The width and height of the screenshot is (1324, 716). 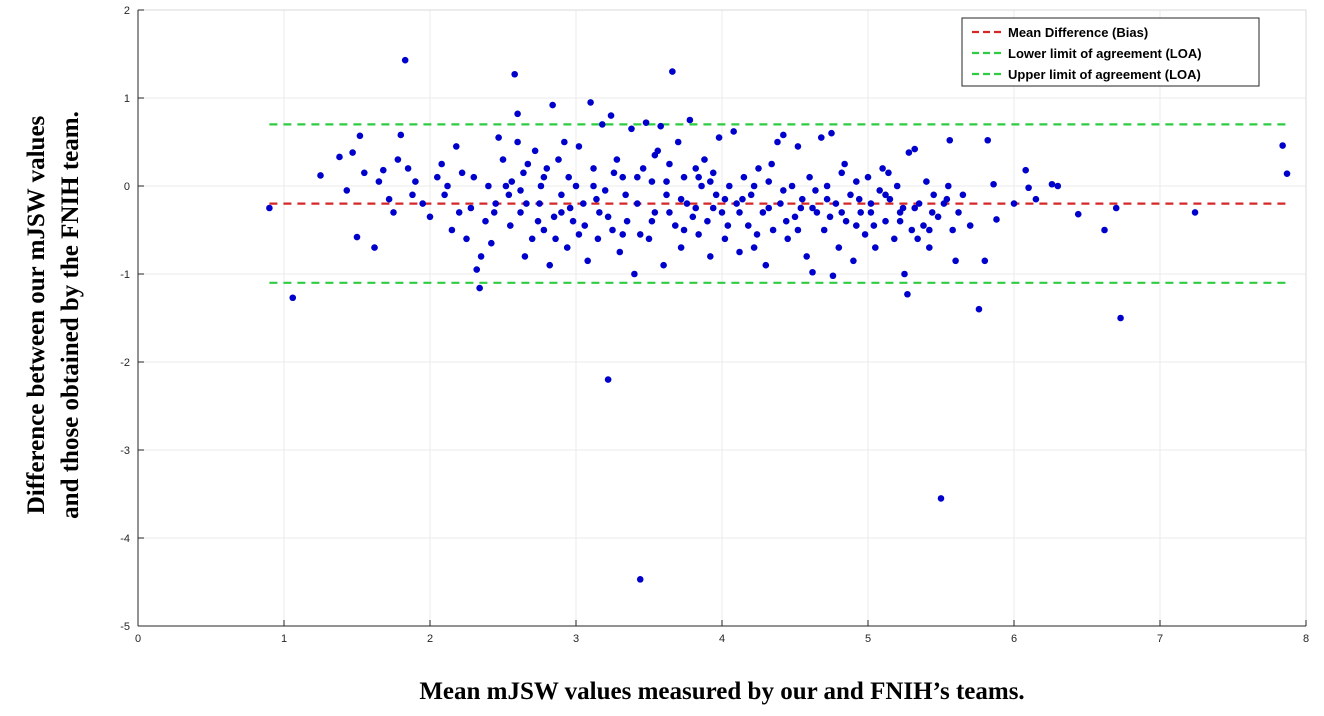 What do you see at coordinates (36, 314) in the screenshot?
I see `y-axis-label-line-1: Difference between our mJSW values` at bounding box center [36, 314].